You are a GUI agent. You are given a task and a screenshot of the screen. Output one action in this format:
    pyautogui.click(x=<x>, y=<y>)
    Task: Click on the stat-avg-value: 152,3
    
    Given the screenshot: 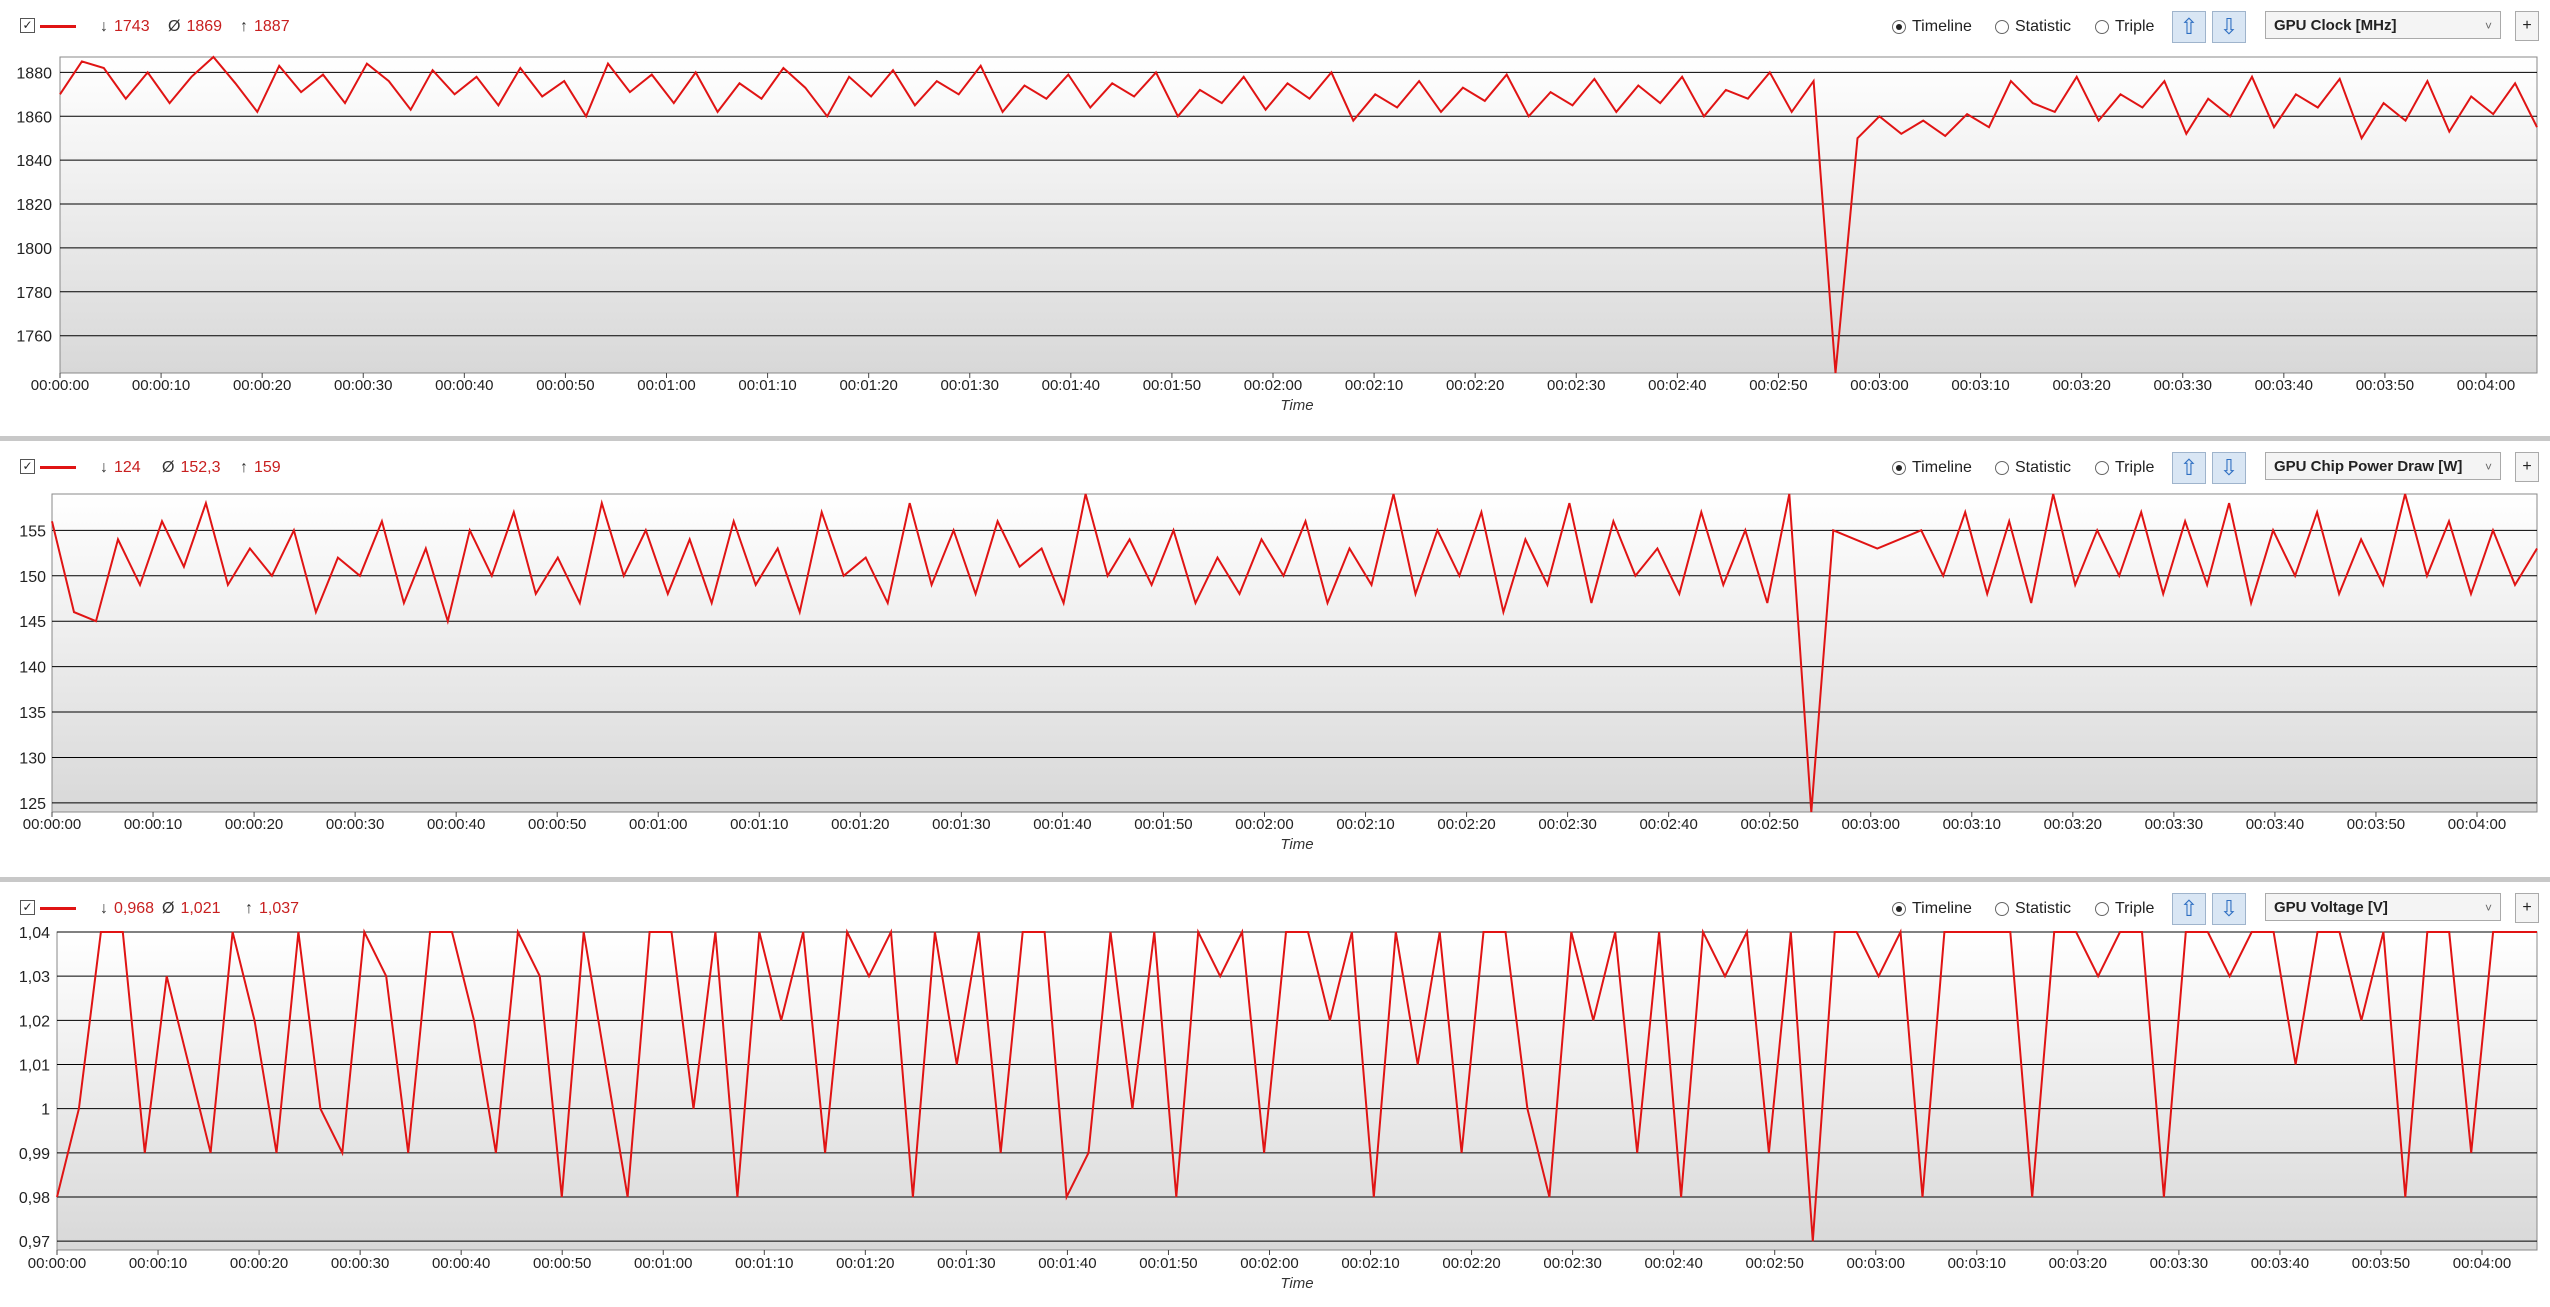 What is the action you would take?
    pyautogui.click(x=200, y=467)
    